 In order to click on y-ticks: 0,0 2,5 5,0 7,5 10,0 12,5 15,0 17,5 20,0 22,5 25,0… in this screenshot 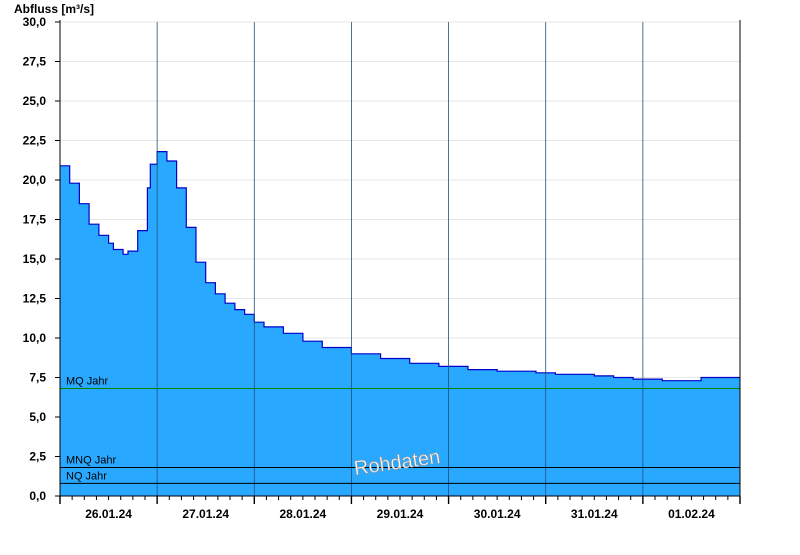, I will do `click(41, 259)`.